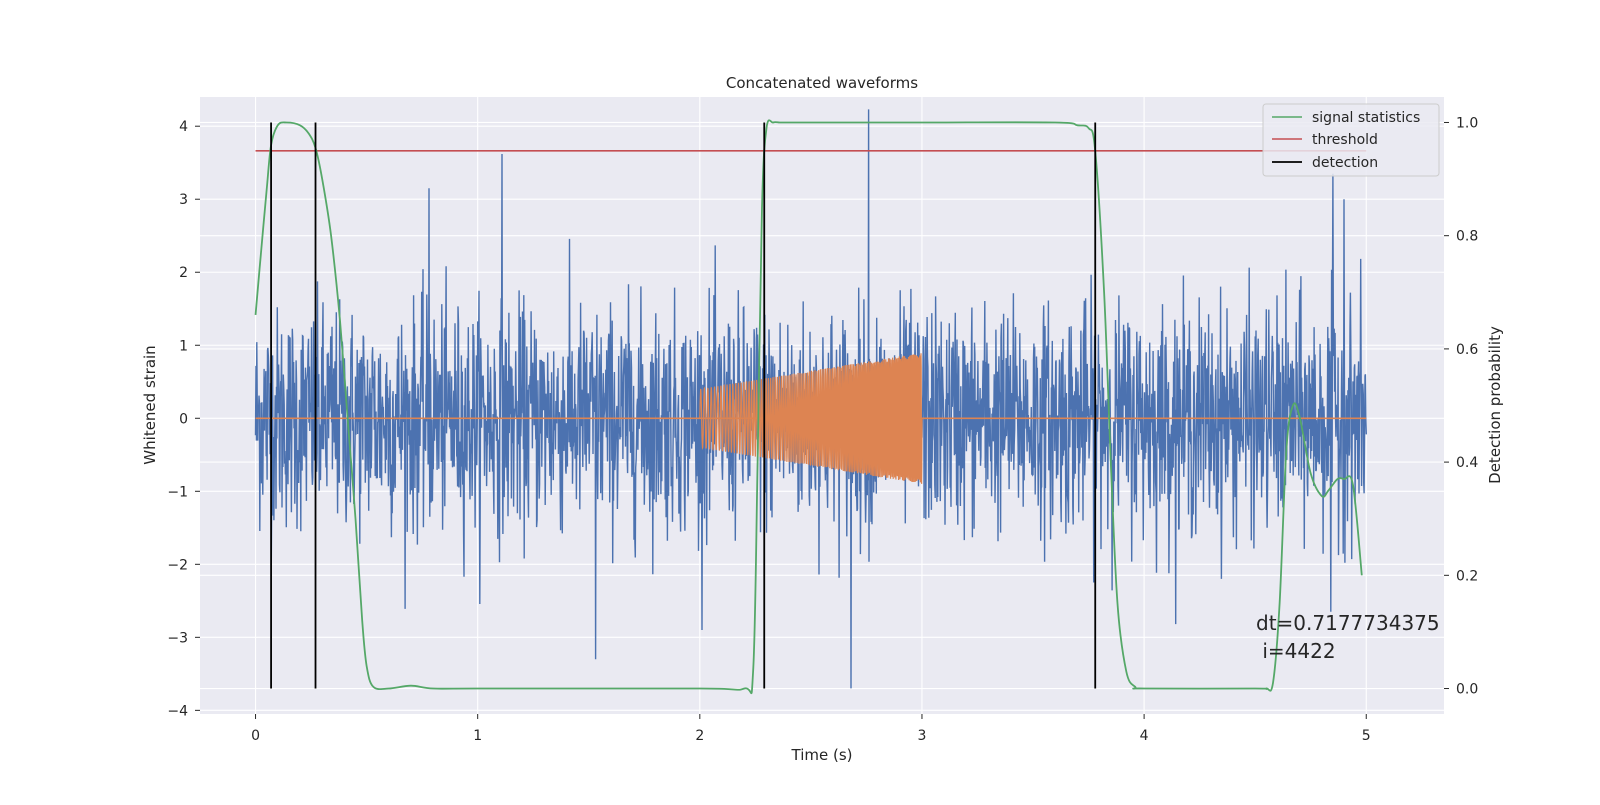 The width and height of the screenshot is (1600, 805). I want to click on x-tick-label: 4, so click(1144, 736).